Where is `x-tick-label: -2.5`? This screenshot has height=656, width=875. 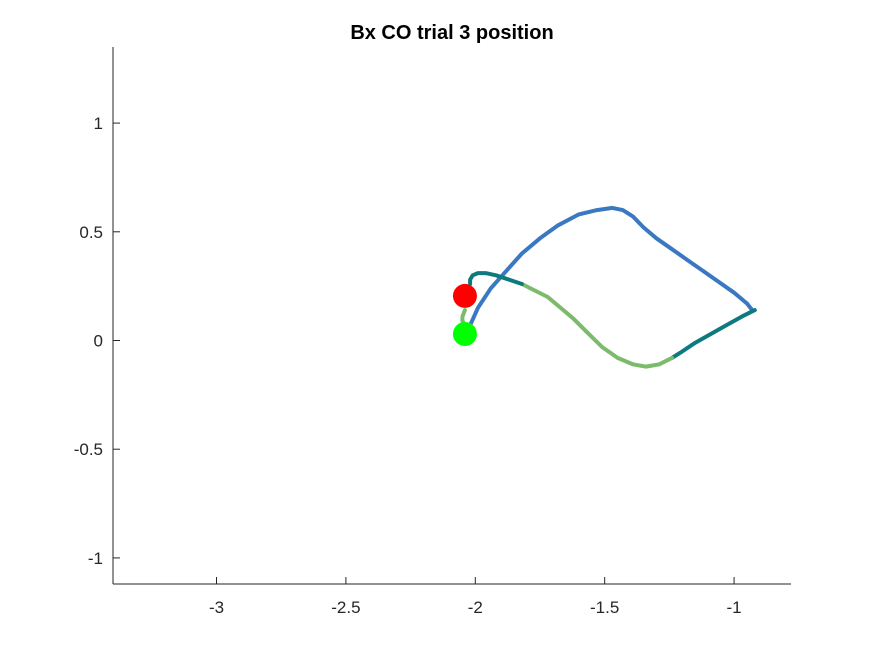 x-tick-label: -2.5 is located at coordinates (345, 607).